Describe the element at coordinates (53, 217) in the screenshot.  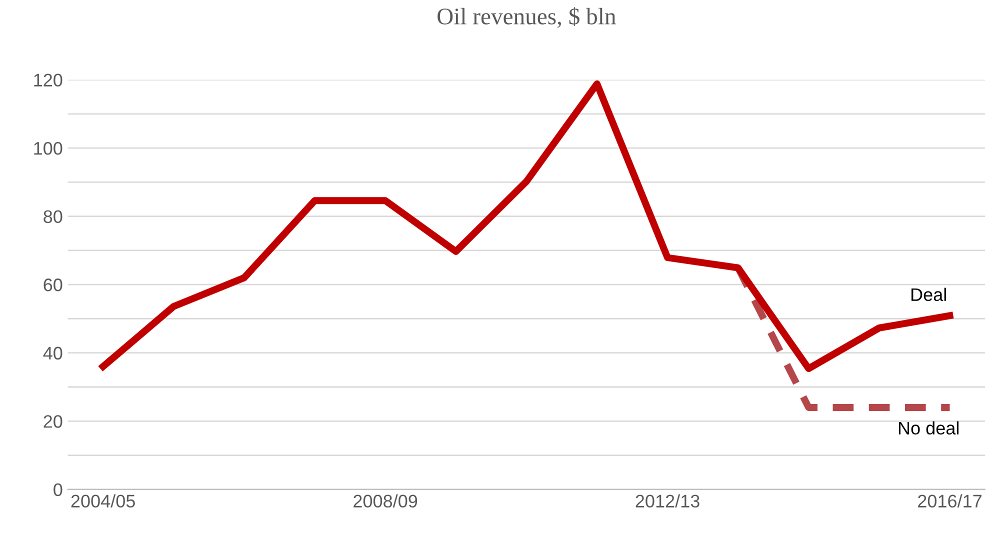
I see `y-tick-label: 80` at that location.